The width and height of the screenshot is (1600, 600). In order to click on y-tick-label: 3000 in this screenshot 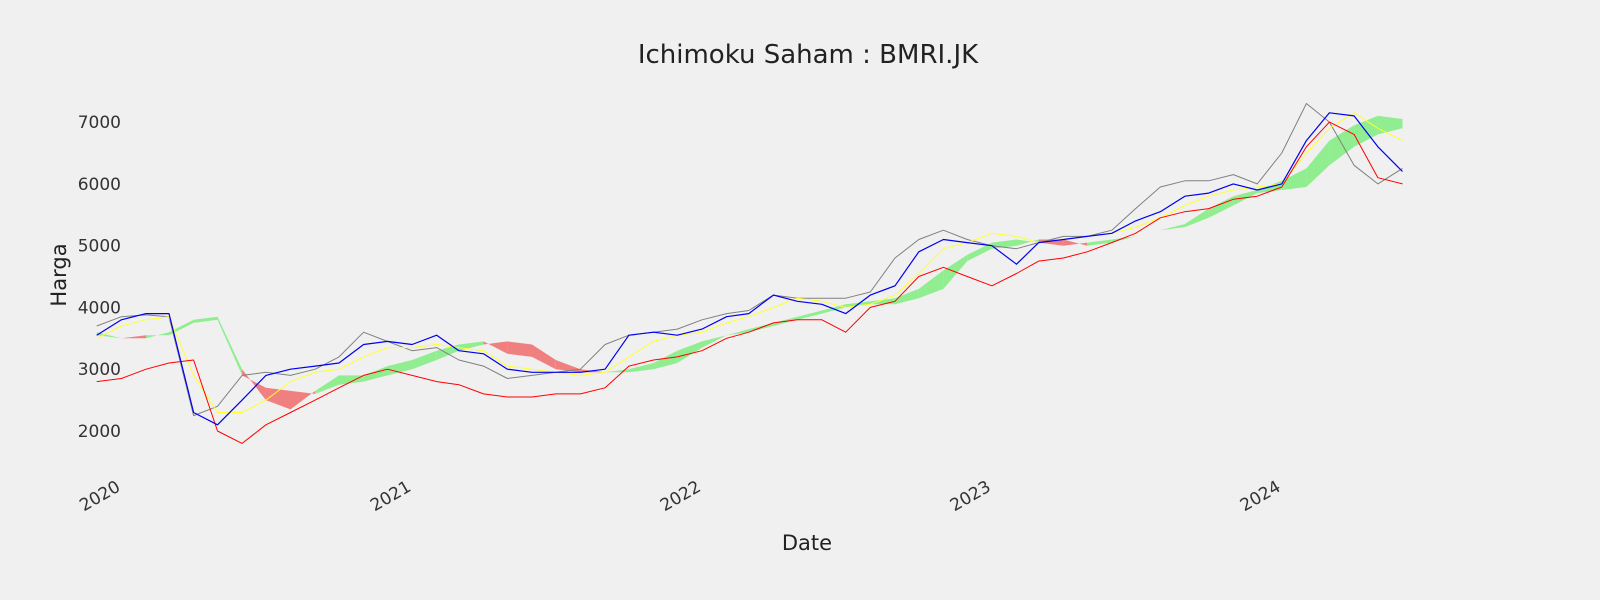, I will do `click(99, 370)`.